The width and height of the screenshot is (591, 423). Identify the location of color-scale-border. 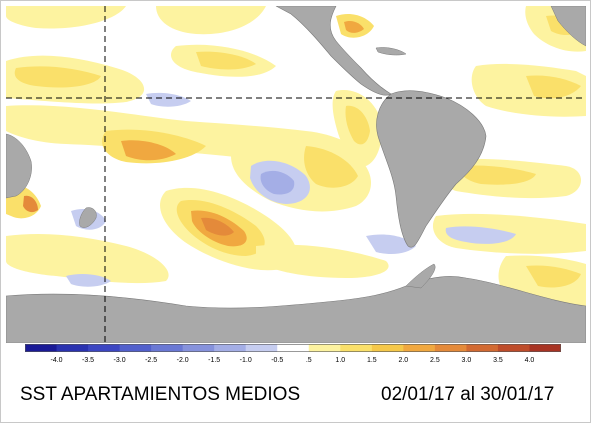
(293, 348).